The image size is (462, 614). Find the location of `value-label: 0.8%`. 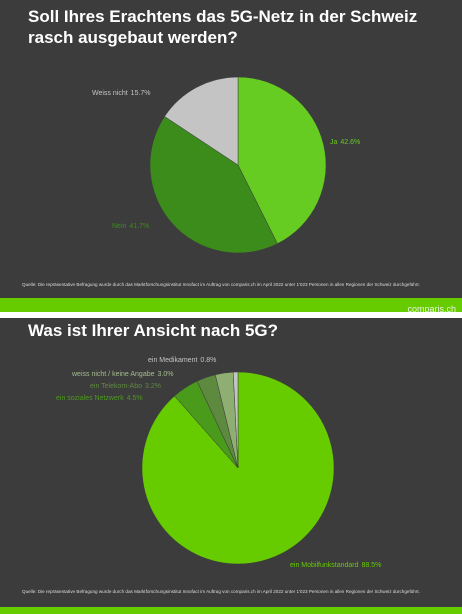

value-label: 0.8% is located at coordinates (208, 360).